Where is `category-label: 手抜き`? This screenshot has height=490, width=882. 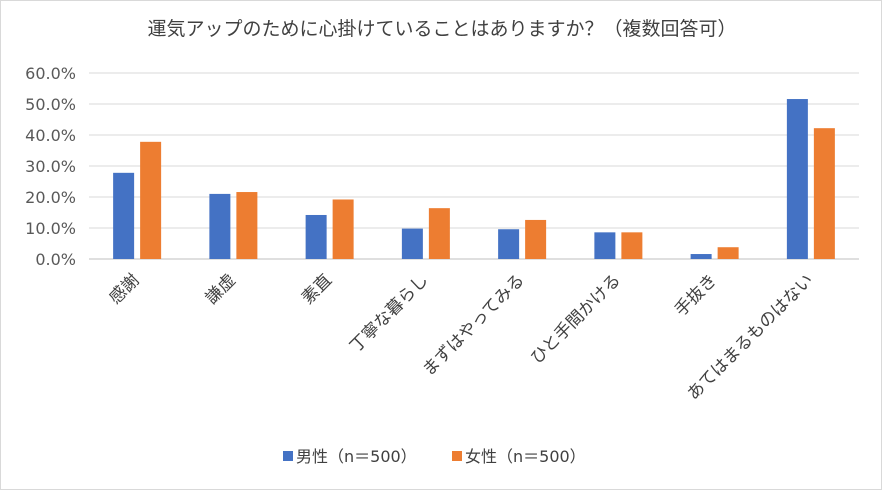
category-label: 手抜き is located at coordinates (696, 295).